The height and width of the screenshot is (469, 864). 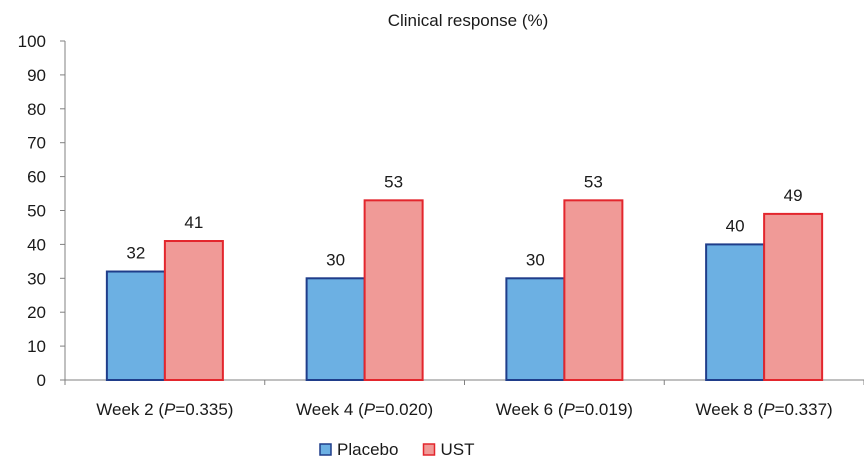 What do you see at coordinates (36, 346) in the screenshot?
I see `y-tick-label: 10` at bounding box center [36, 346].